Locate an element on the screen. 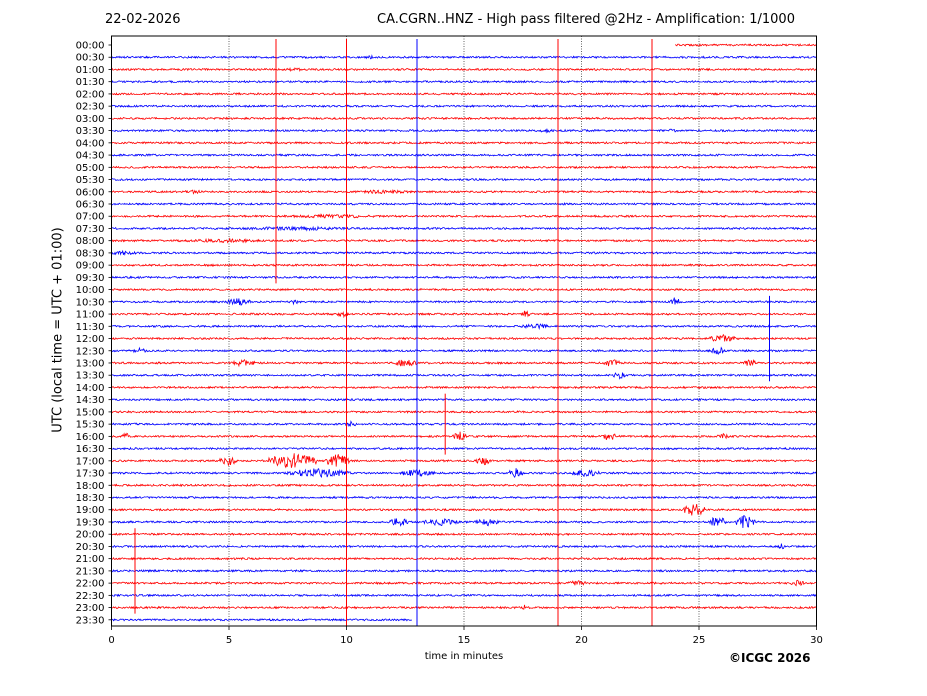 This screenshot has height=696, width=927. y-tick-label: 14:30 is located at coordinates (90, 400).